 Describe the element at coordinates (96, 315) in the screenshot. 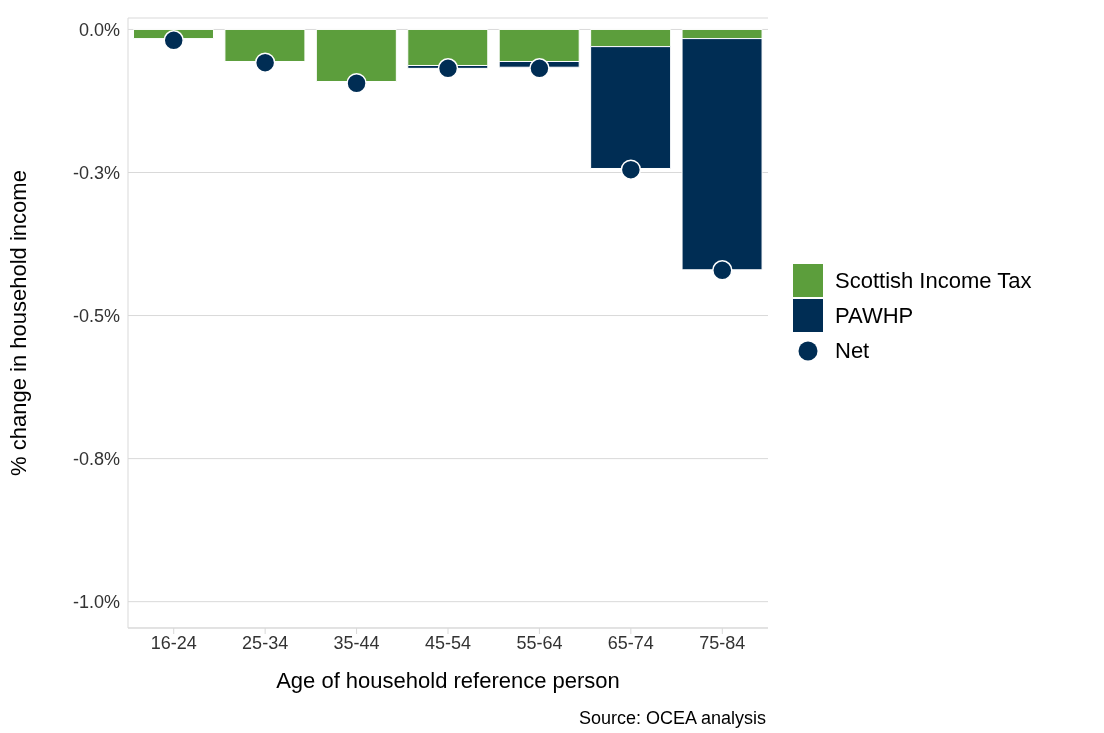

I see `y-tick-label: -0.5%` at that location.